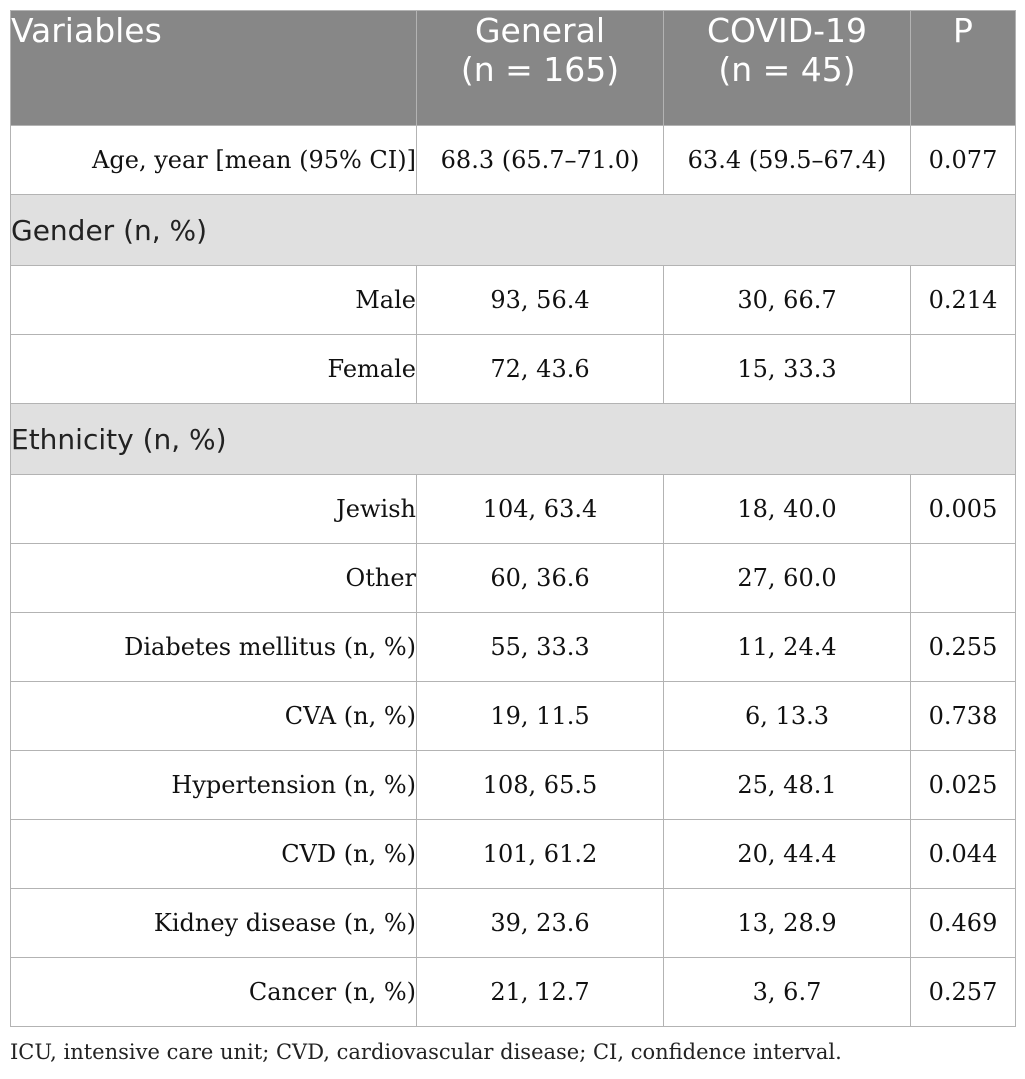 This screenshot has height=1079, width=1025. I want to click on section-row: Gender (n, %), so click(513, 230).